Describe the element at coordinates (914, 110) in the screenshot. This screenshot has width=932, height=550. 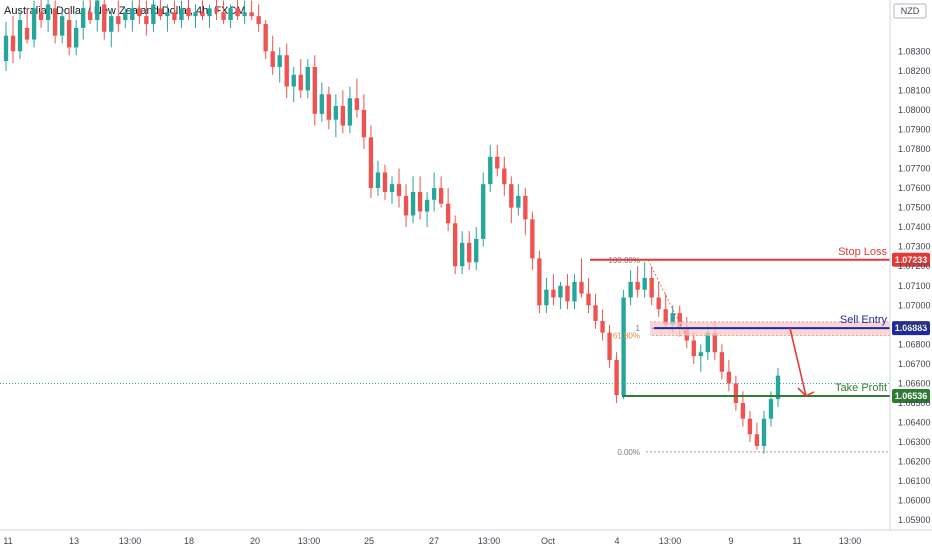
I see `price-tick-label: 1.08000` at that location.